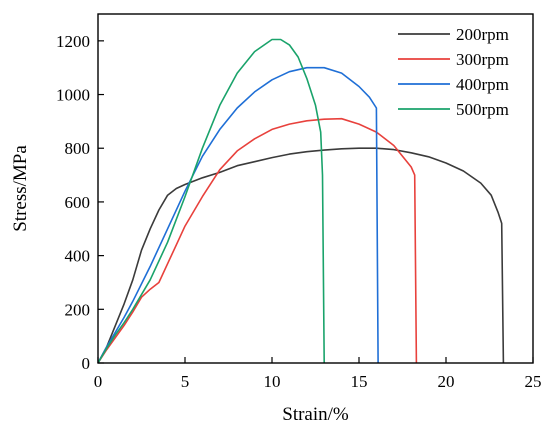 This screenshot has width=550, height=438. I want to click on x-axis-ticks: 0 5 10 15 20 25, so click(318, 374).